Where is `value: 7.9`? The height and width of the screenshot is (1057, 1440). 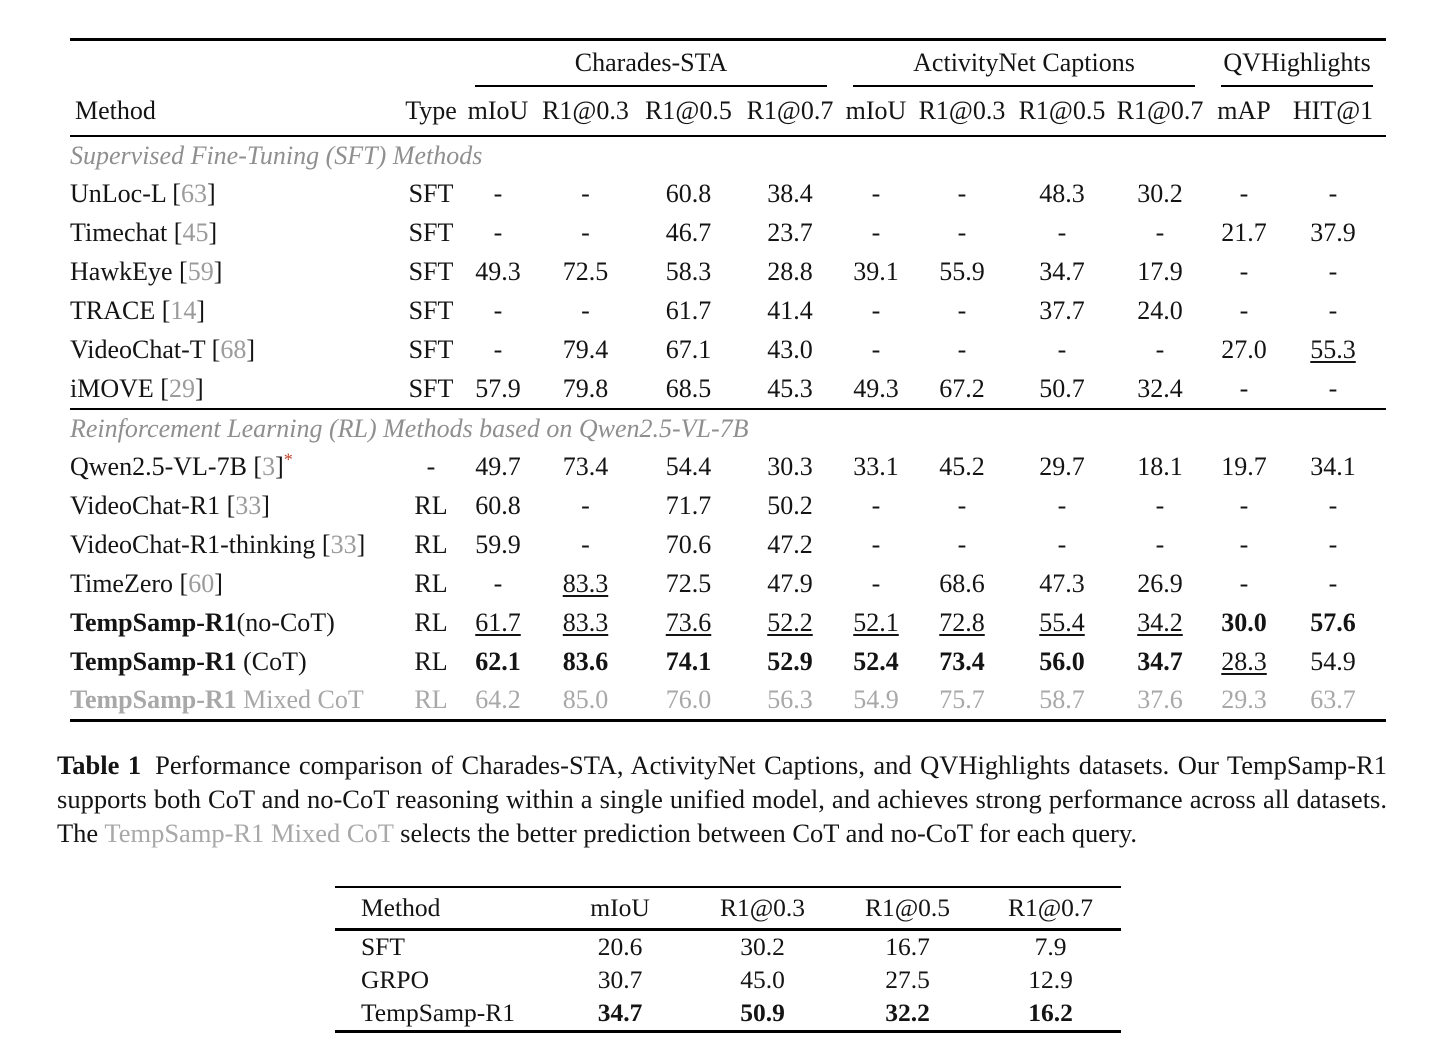 value: 7.9 is located at coordinates (1050, 946).